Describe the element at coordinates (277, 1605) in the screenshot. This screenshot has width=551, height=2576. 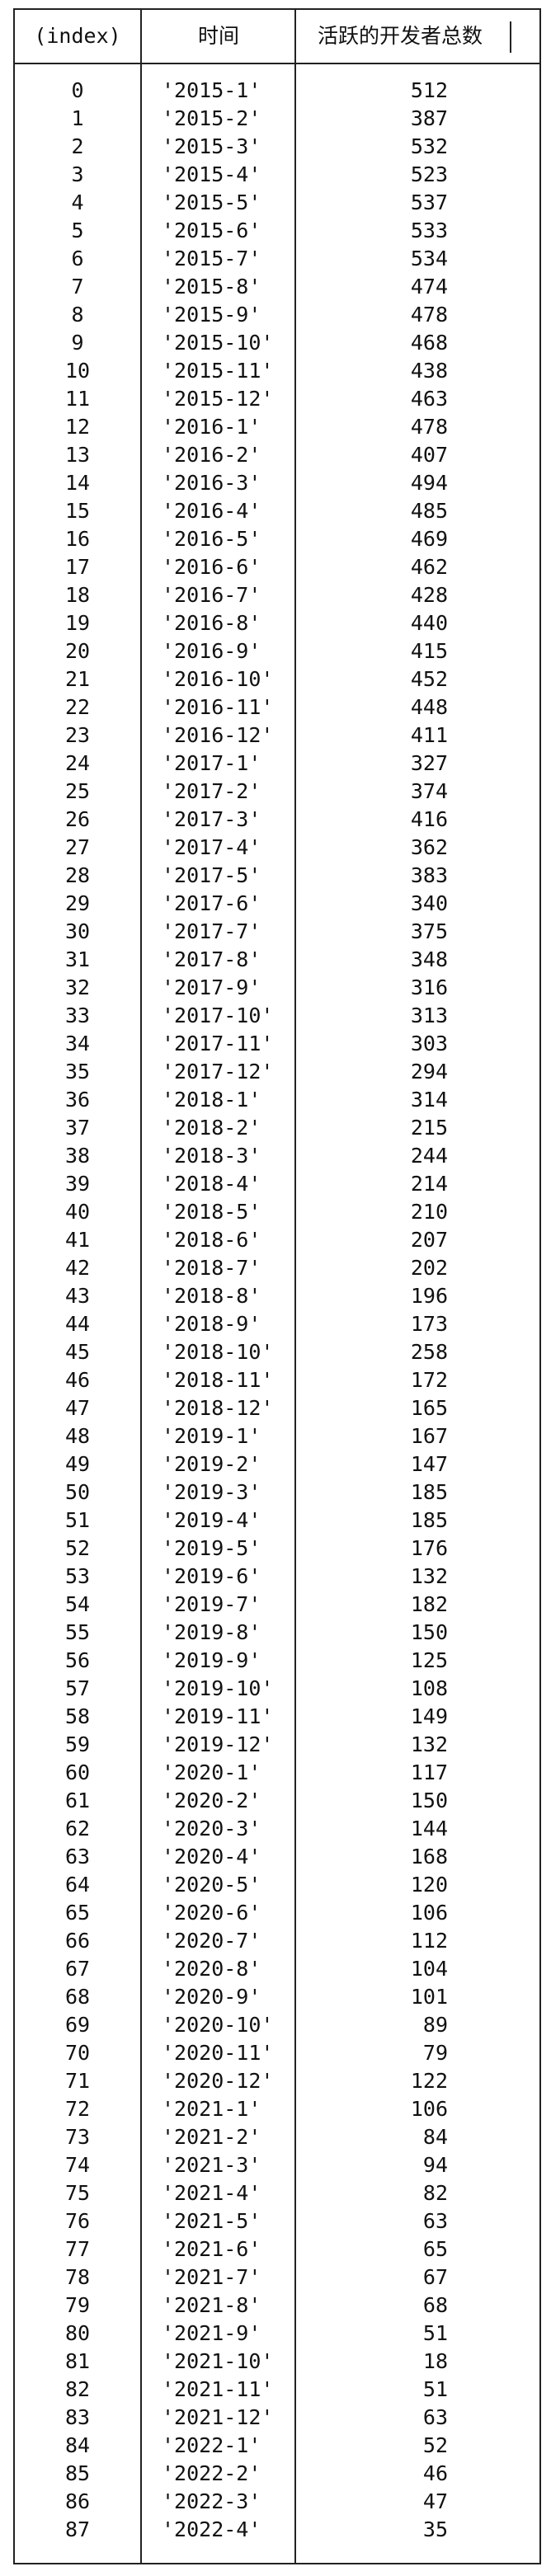
I see `table-row: 54 '2019-7' 182` at that location.